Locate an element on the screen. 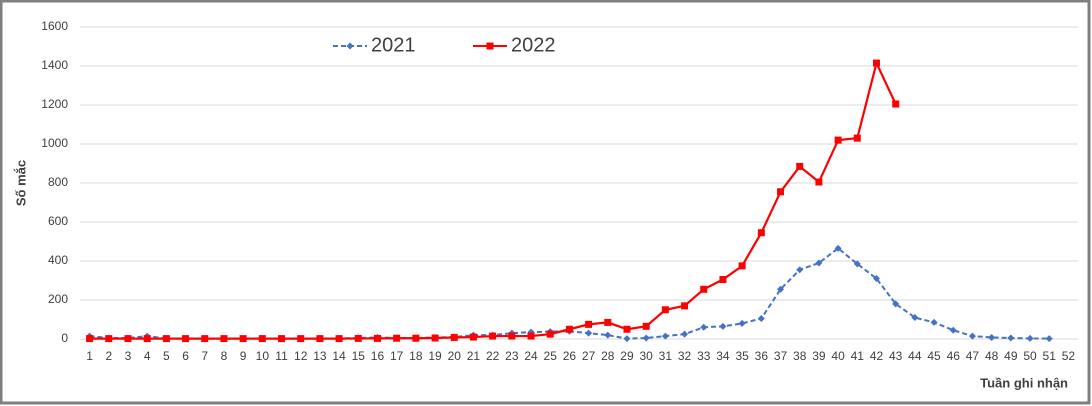 The image size is (1092, 406). legend-label: 2022 is located at coordinates (533, 45).